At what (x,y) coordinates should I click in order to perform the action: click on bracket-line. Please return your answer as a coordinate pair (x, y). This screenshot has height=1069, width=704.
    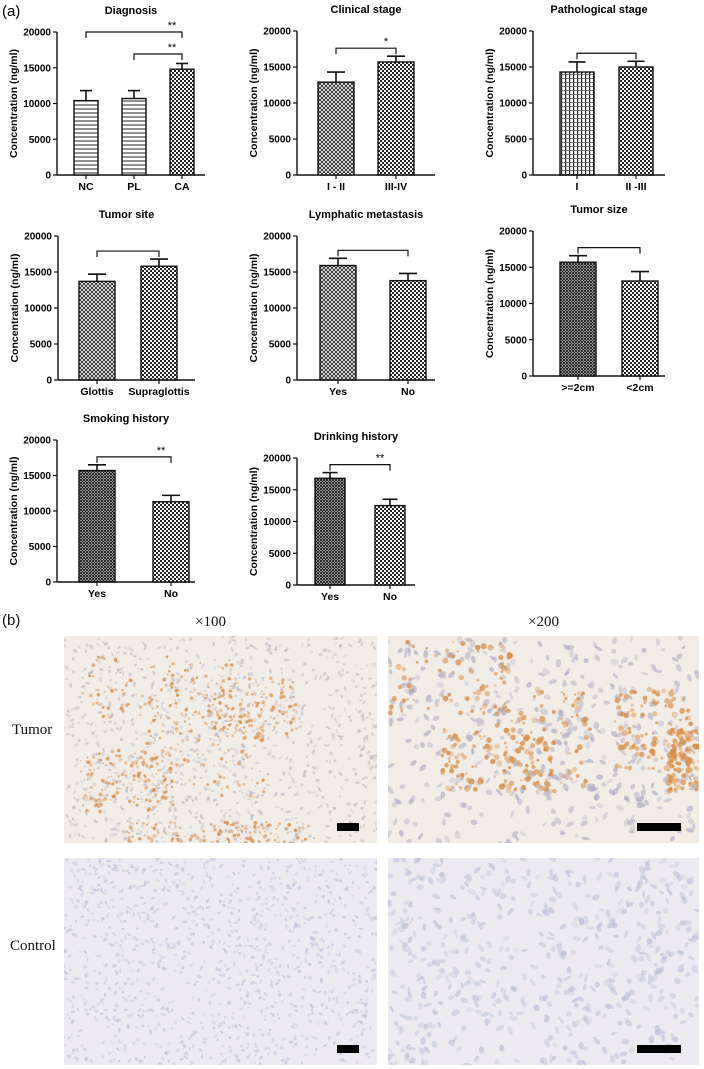
    Looking at the image, I should click on (366, 51).